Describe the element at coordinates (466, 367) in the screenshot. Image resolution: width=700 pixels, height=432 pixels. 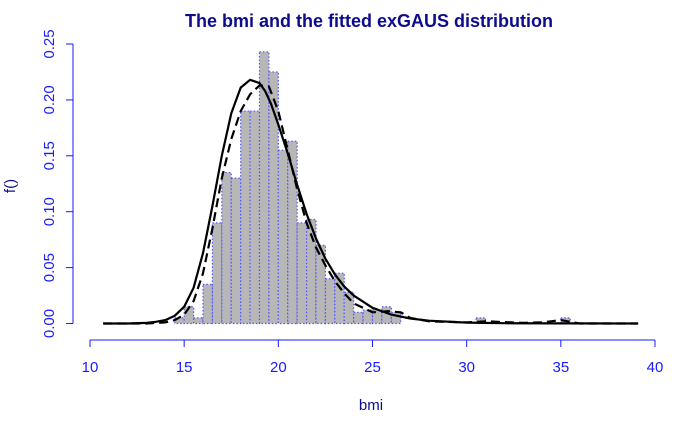
I see `x-tick-label-30: 30` at that location.